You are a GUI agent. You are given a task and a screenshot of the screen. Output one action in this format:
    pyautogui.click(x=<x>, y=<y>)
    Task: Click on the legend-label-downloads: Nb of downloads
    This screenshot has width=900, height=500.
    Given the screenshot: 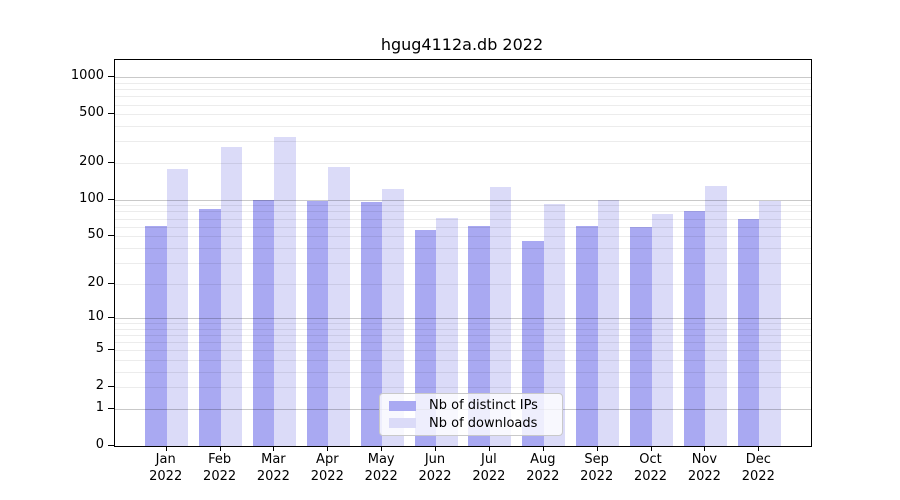 What is the action you would take?
    pyautogui.click(x=483, y=423)
    